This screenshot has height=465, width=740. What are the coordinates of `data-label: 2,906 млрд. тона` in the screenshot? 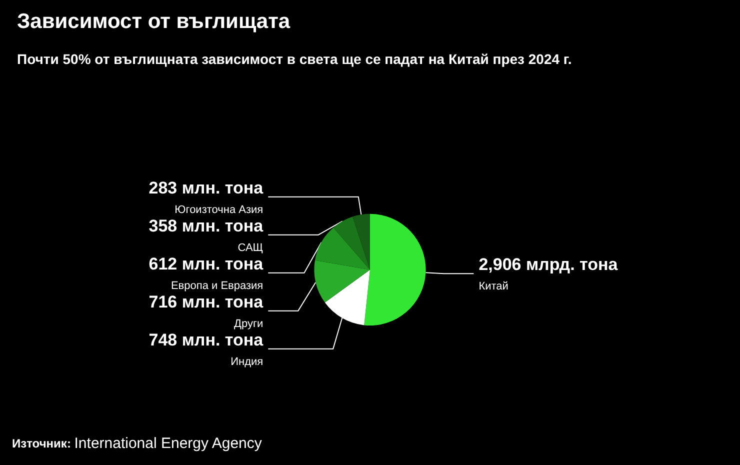 It's located at (548, 264).